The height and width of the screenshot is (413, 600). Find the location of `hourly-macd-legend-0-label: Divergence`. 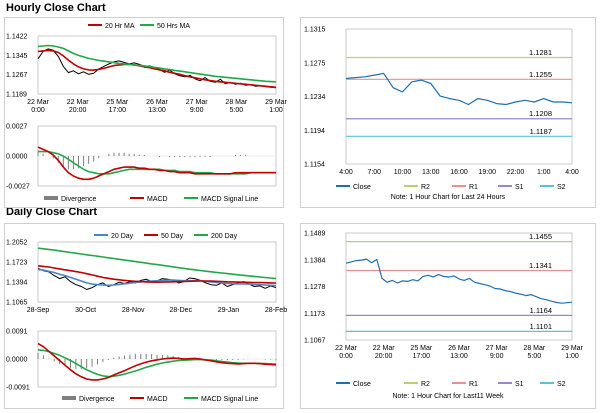

hourly-macd-legend-0-label: Divergence is located at coordinates (79, 199).